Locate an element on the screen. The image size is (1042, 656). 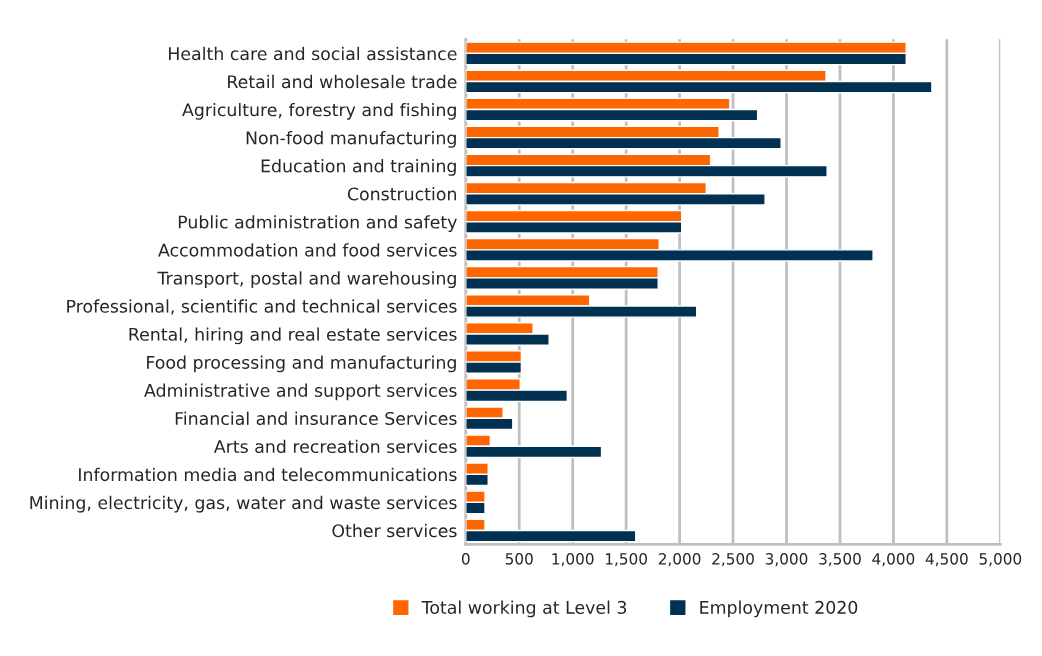
x-tick-label: 0 is located at coordinates (465, 559).